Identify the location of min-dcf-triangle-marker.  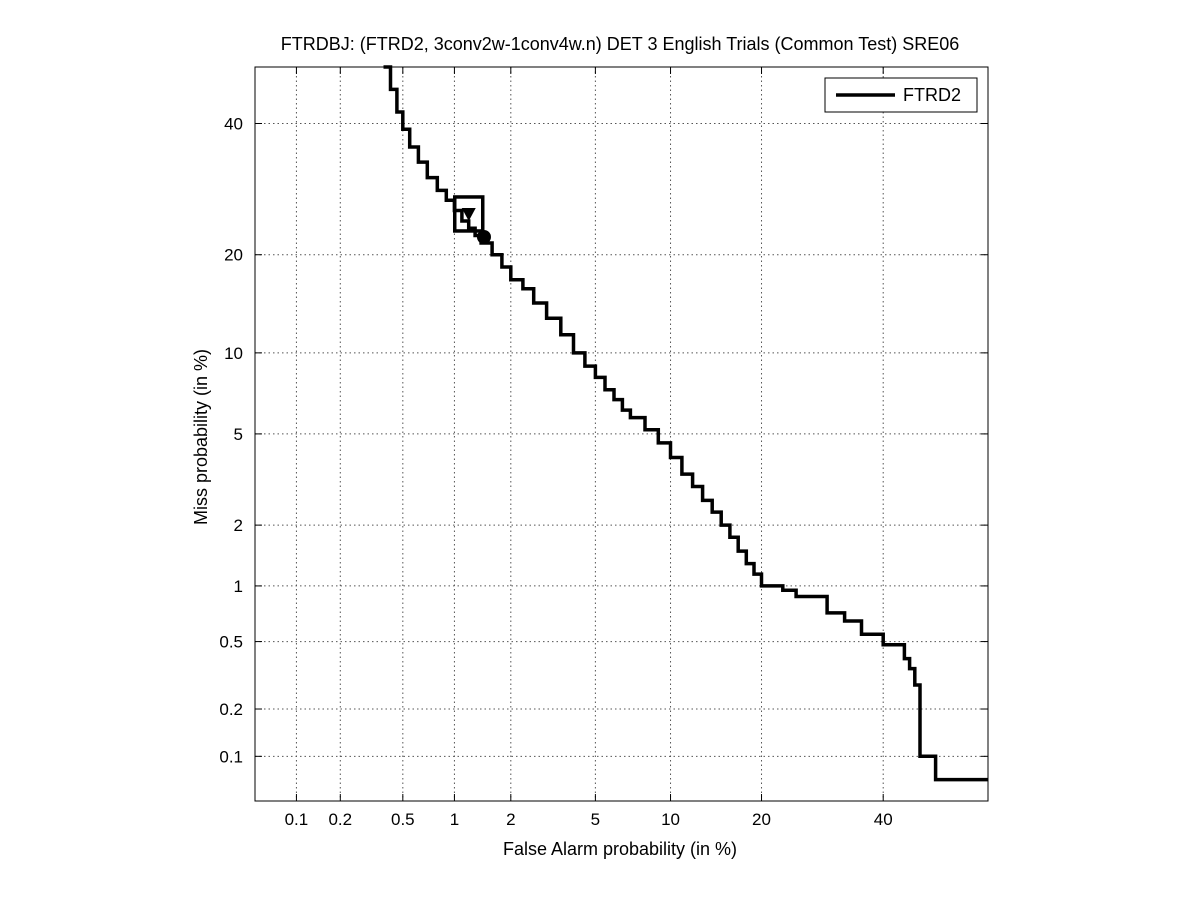
(468, 214).